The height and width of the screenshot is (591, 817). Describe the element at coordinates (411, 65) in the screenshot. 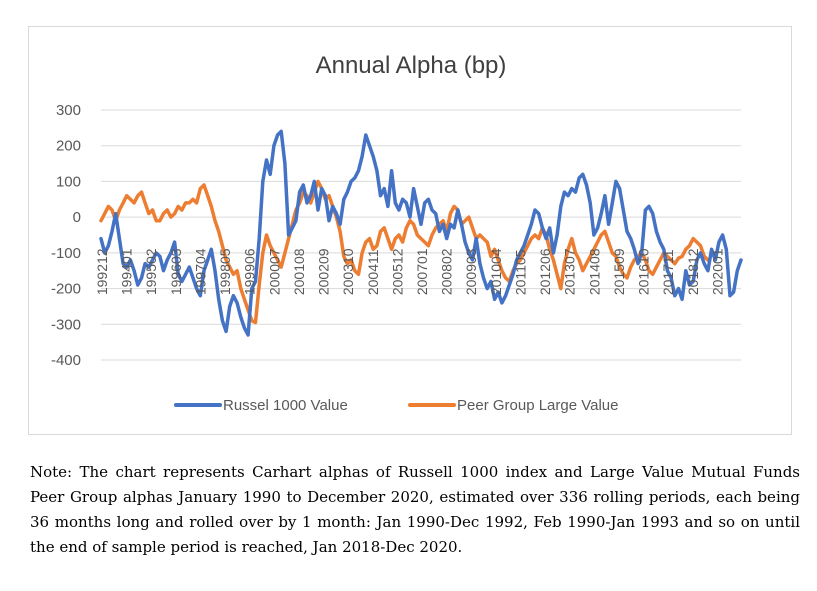

I see `chart-title: Annual Alpha (bp)` at that location.